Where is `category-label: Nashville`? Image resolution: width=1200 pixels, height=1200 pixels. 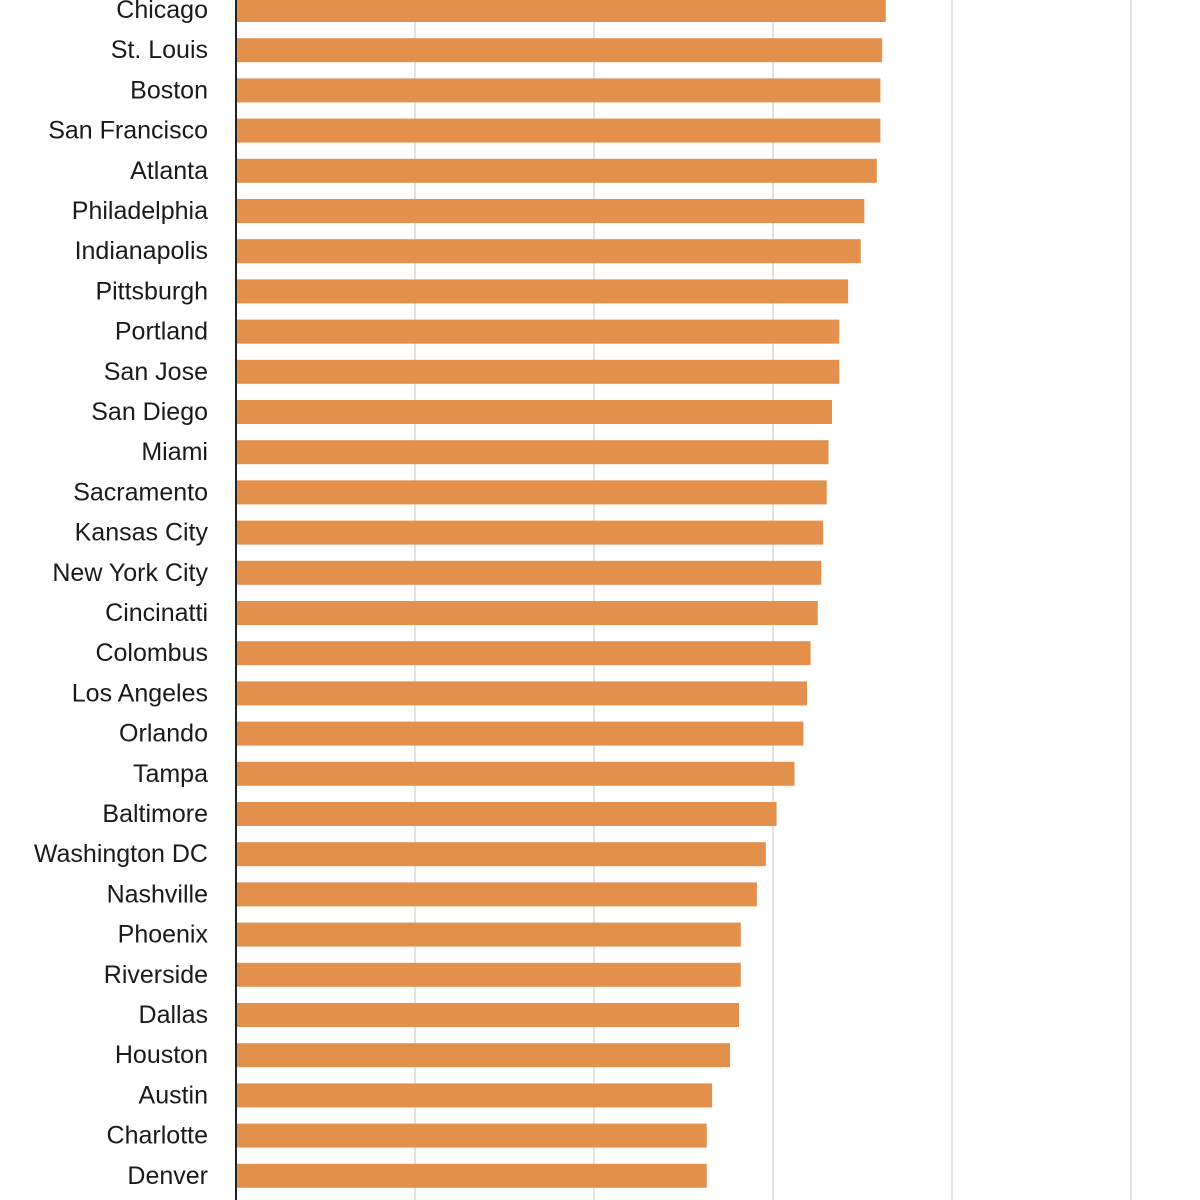
category-label: Nashville is located at coordinates (157, 894).